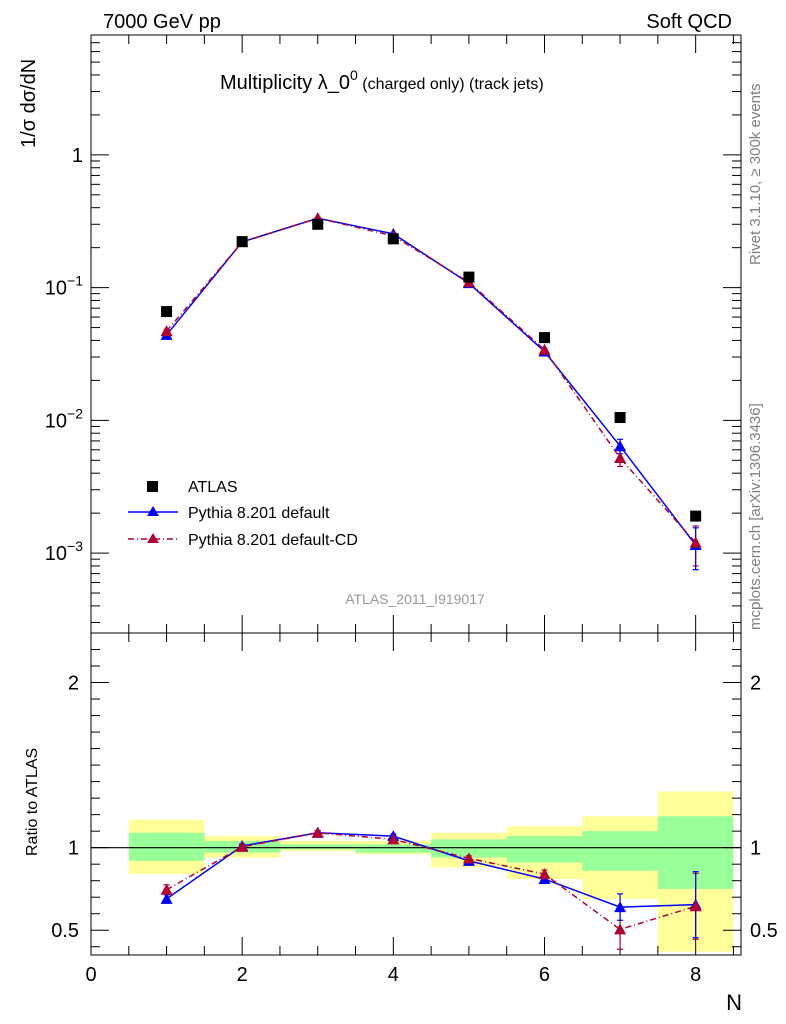 The image size is (786, 1024). Describe the element at coordinates (32, 802) in the screenshot. I see `ratio-ylabel: Ratio to ATLAS` at that location.